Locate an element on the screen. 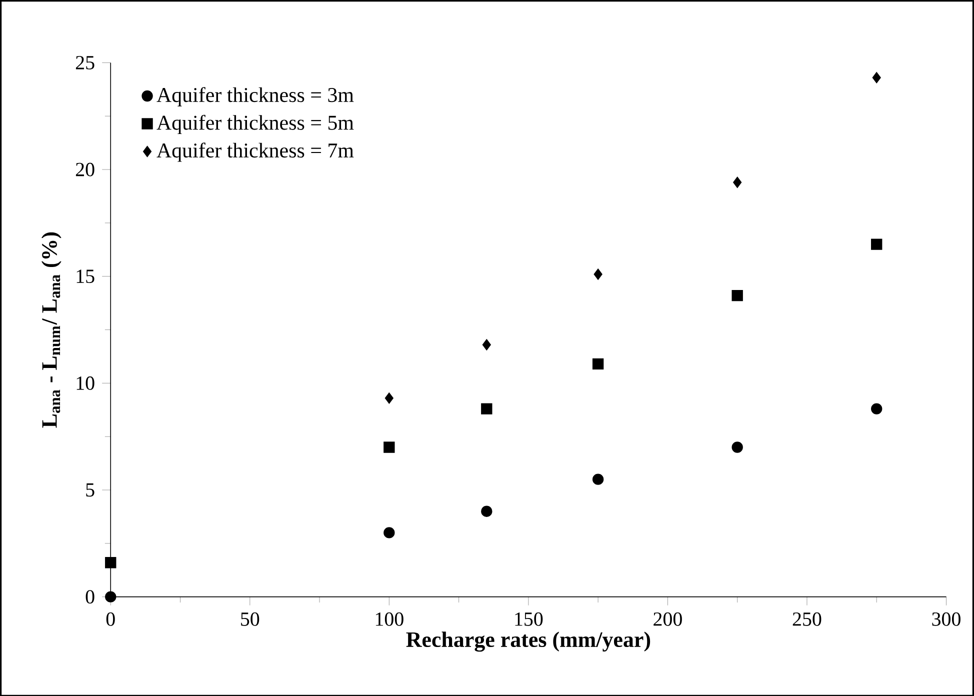 The width and height of the screenshot is (974, 696). legend-label: Aquifer thickness = 5m is located at coordinates (255, 124).